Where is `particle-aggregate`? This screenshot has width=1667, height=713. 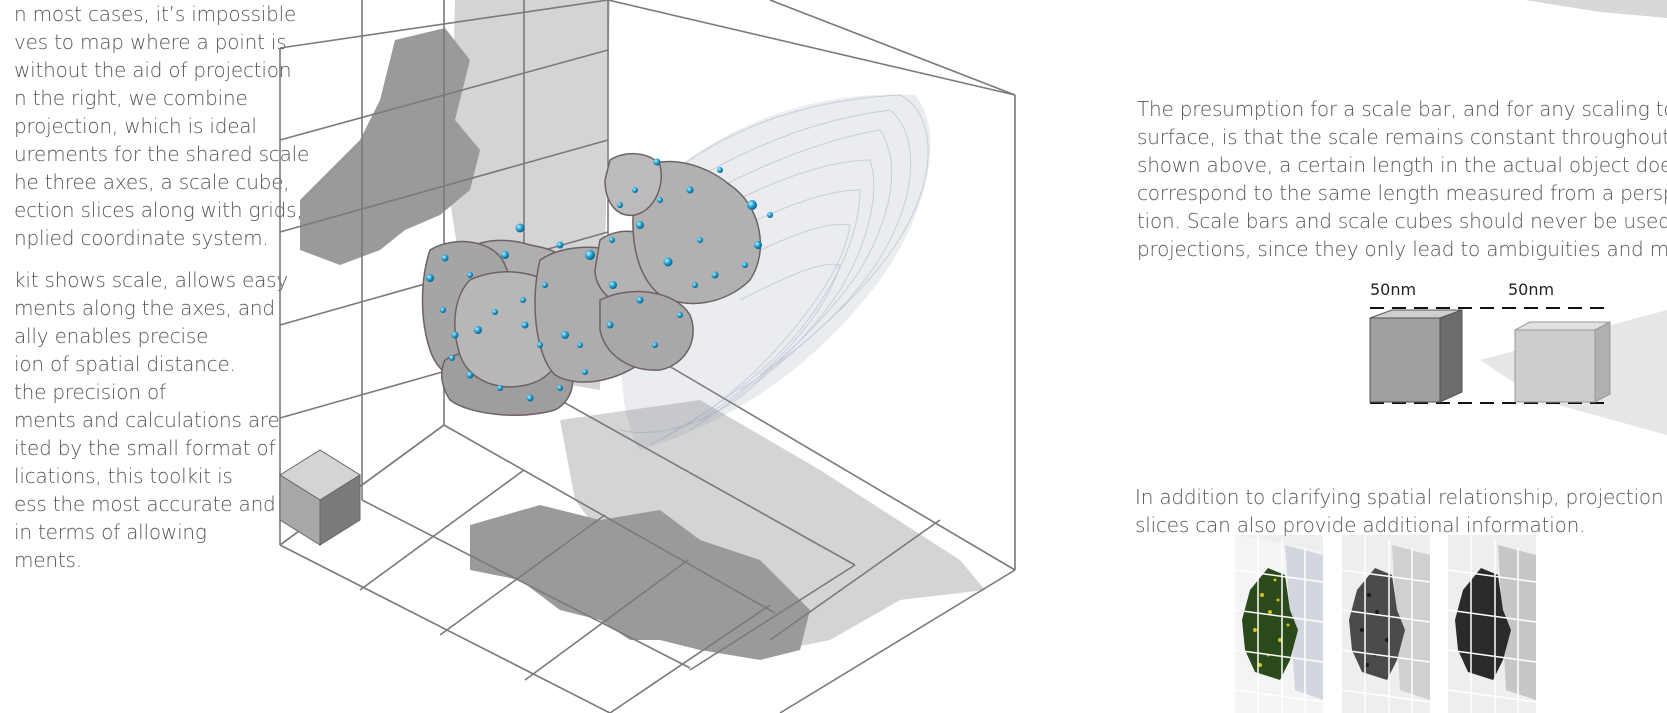
particle-aggregate is located at coordinates (591, 284).